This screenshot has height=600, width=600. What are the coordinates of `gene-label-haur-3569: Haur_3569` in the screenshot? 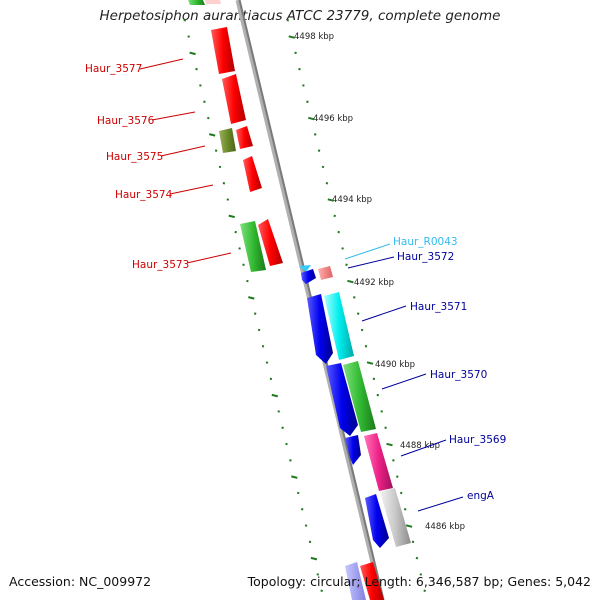 It's located at (477, 440).